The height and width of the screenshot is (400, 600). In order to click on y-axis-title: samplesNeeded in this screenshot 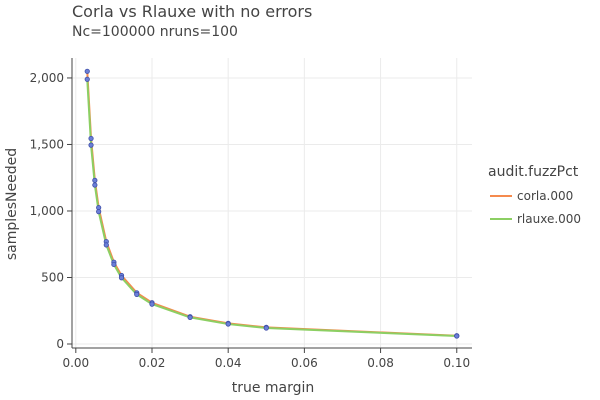, I will do `click(12, 204)`.